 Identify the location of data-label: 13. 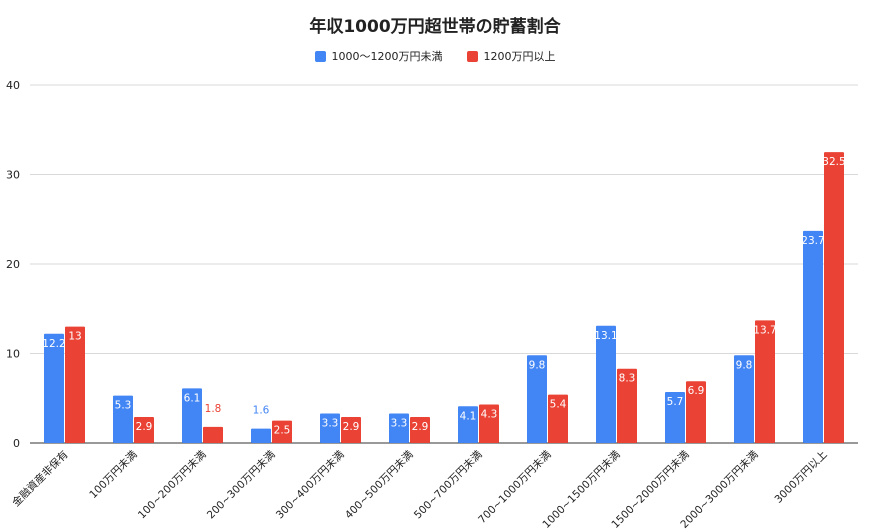
(74, 337).